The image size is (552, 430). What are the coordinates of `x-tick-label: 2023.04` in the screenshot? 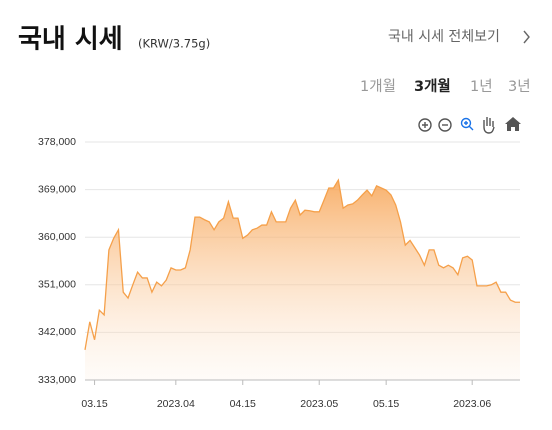 It's located at (176, 404).